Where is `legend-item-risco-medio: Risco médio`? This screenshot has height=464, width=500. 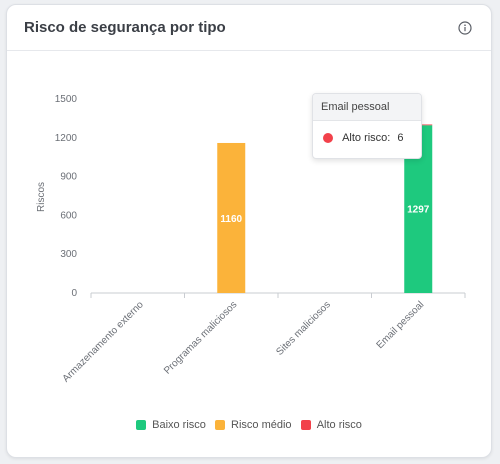
legend-item-risco-medio: Risco médio is located at coordinates (253, 425).